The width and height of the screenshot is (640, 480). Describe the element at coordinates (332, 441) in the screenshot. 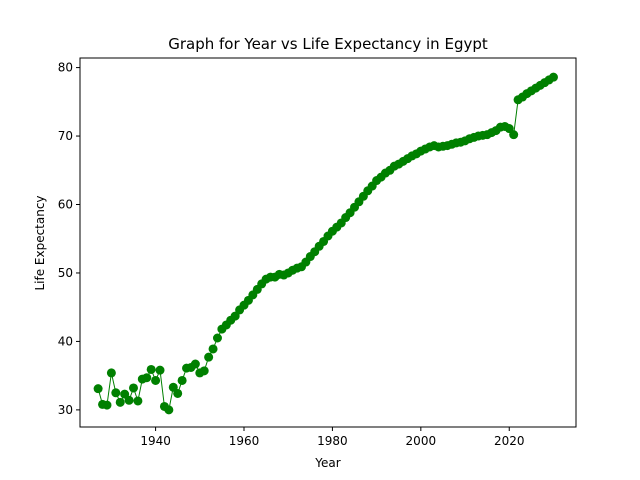

I see `x-tick-label: 1980` at that location.